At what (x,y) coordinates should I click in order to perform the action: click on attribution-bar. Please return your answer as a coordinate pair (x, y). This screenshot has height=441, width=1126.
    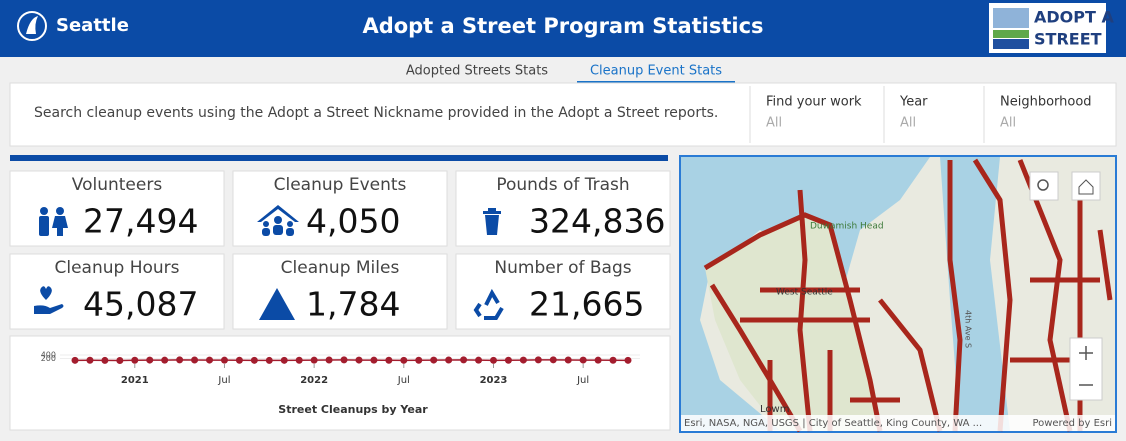
    Looking at the image, I should click on (898, 423).